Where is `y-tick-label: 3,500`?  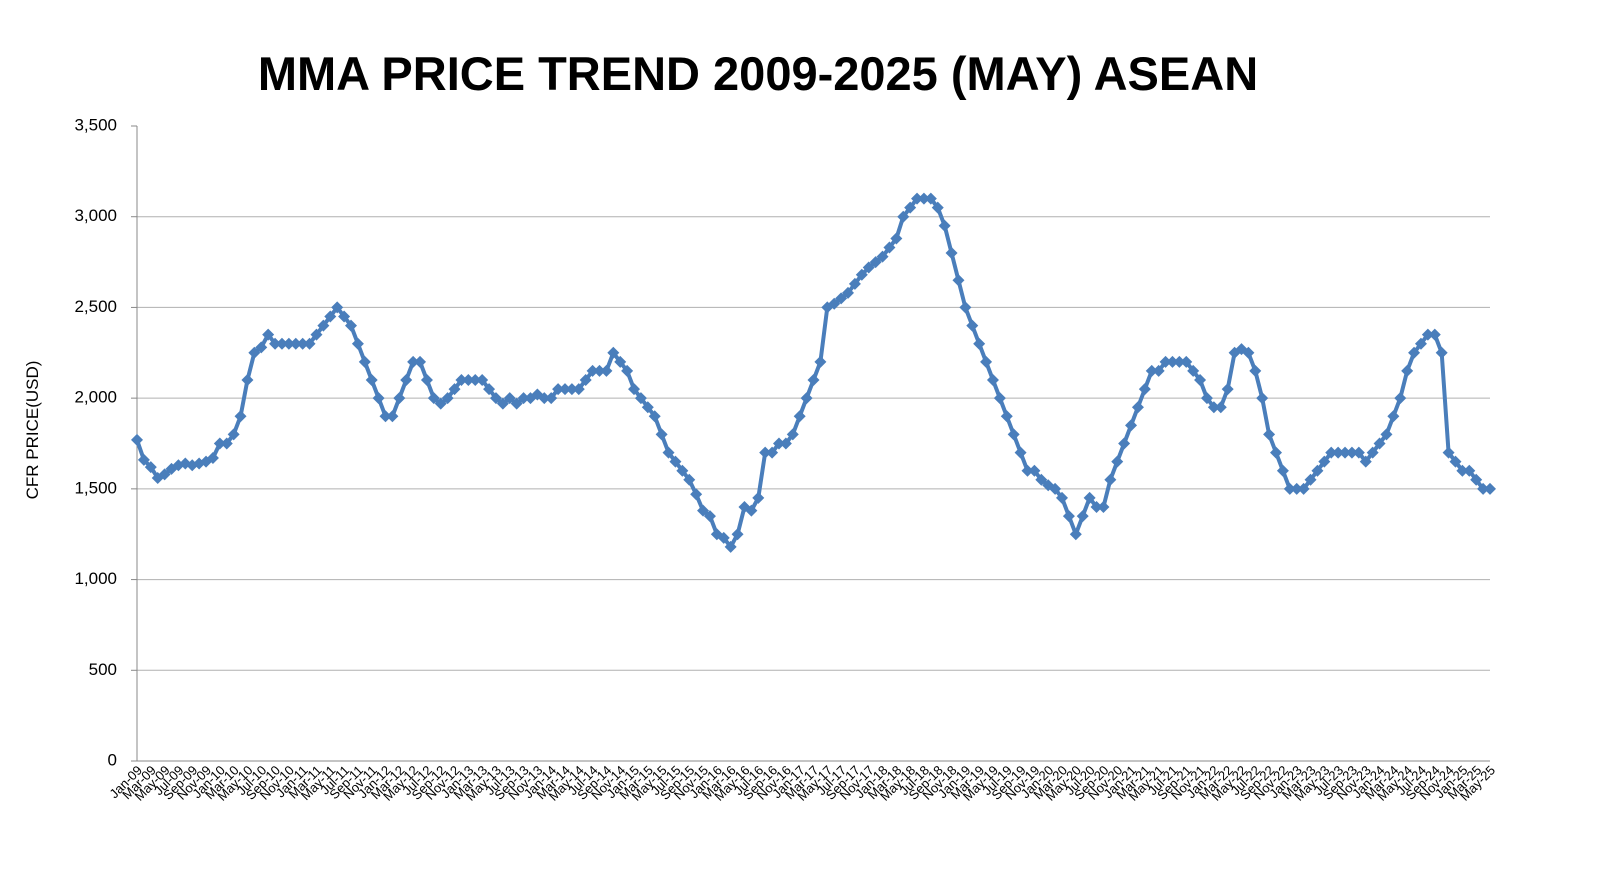
y-tick-label: 3,500 is located at coordinates (95, 124).